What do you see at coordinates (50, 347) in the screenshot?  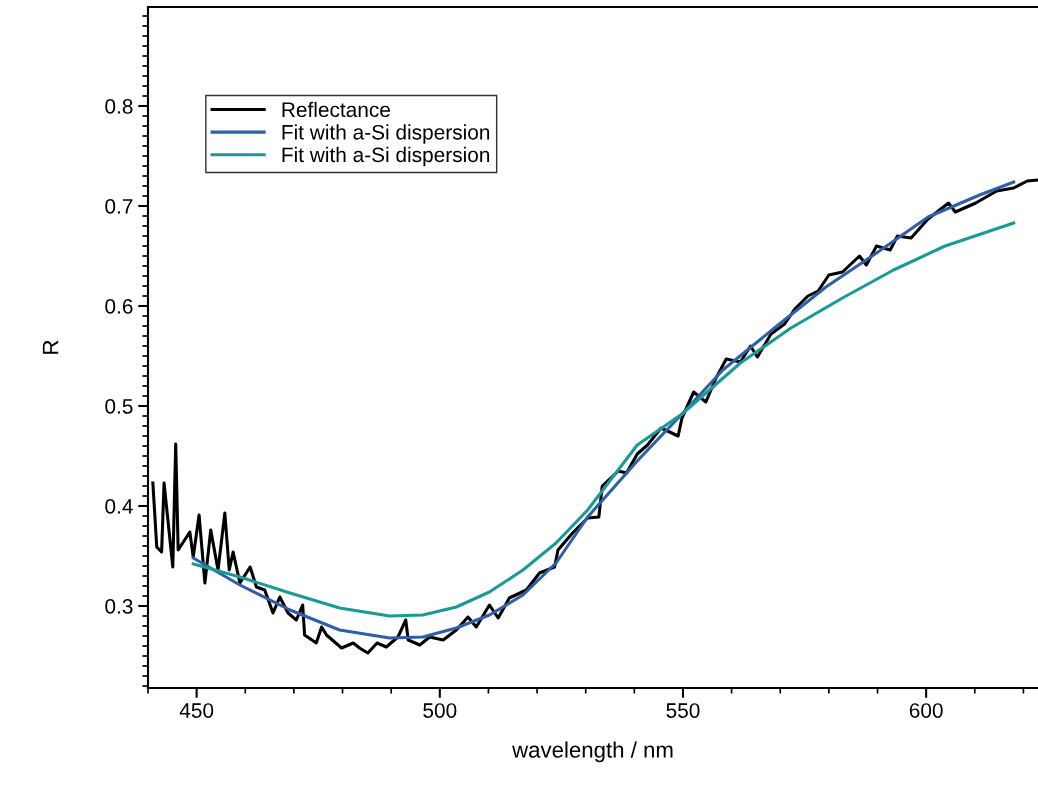 I see `y-axis-title: R` at bounding box center [50, 347].